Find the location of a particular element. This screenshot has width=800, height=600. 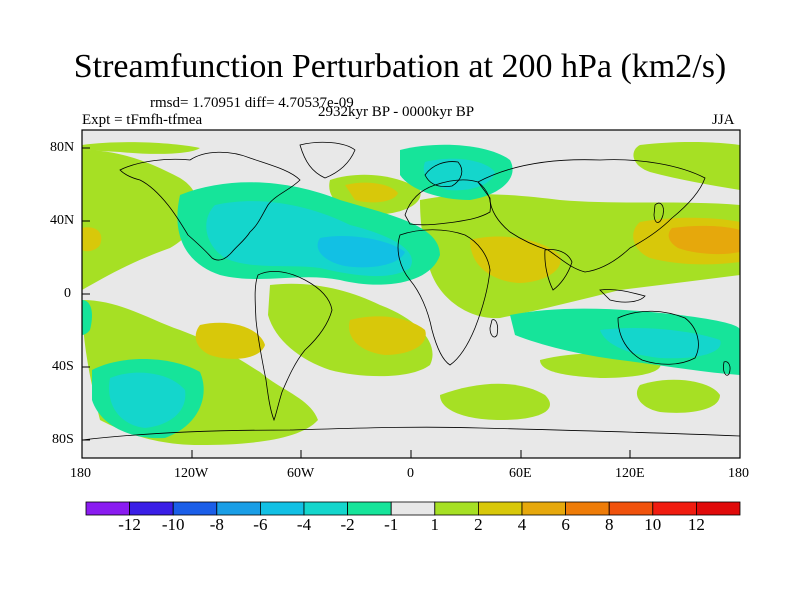

colorbar-tick-label: 8 is located at coordinates (609, 524).